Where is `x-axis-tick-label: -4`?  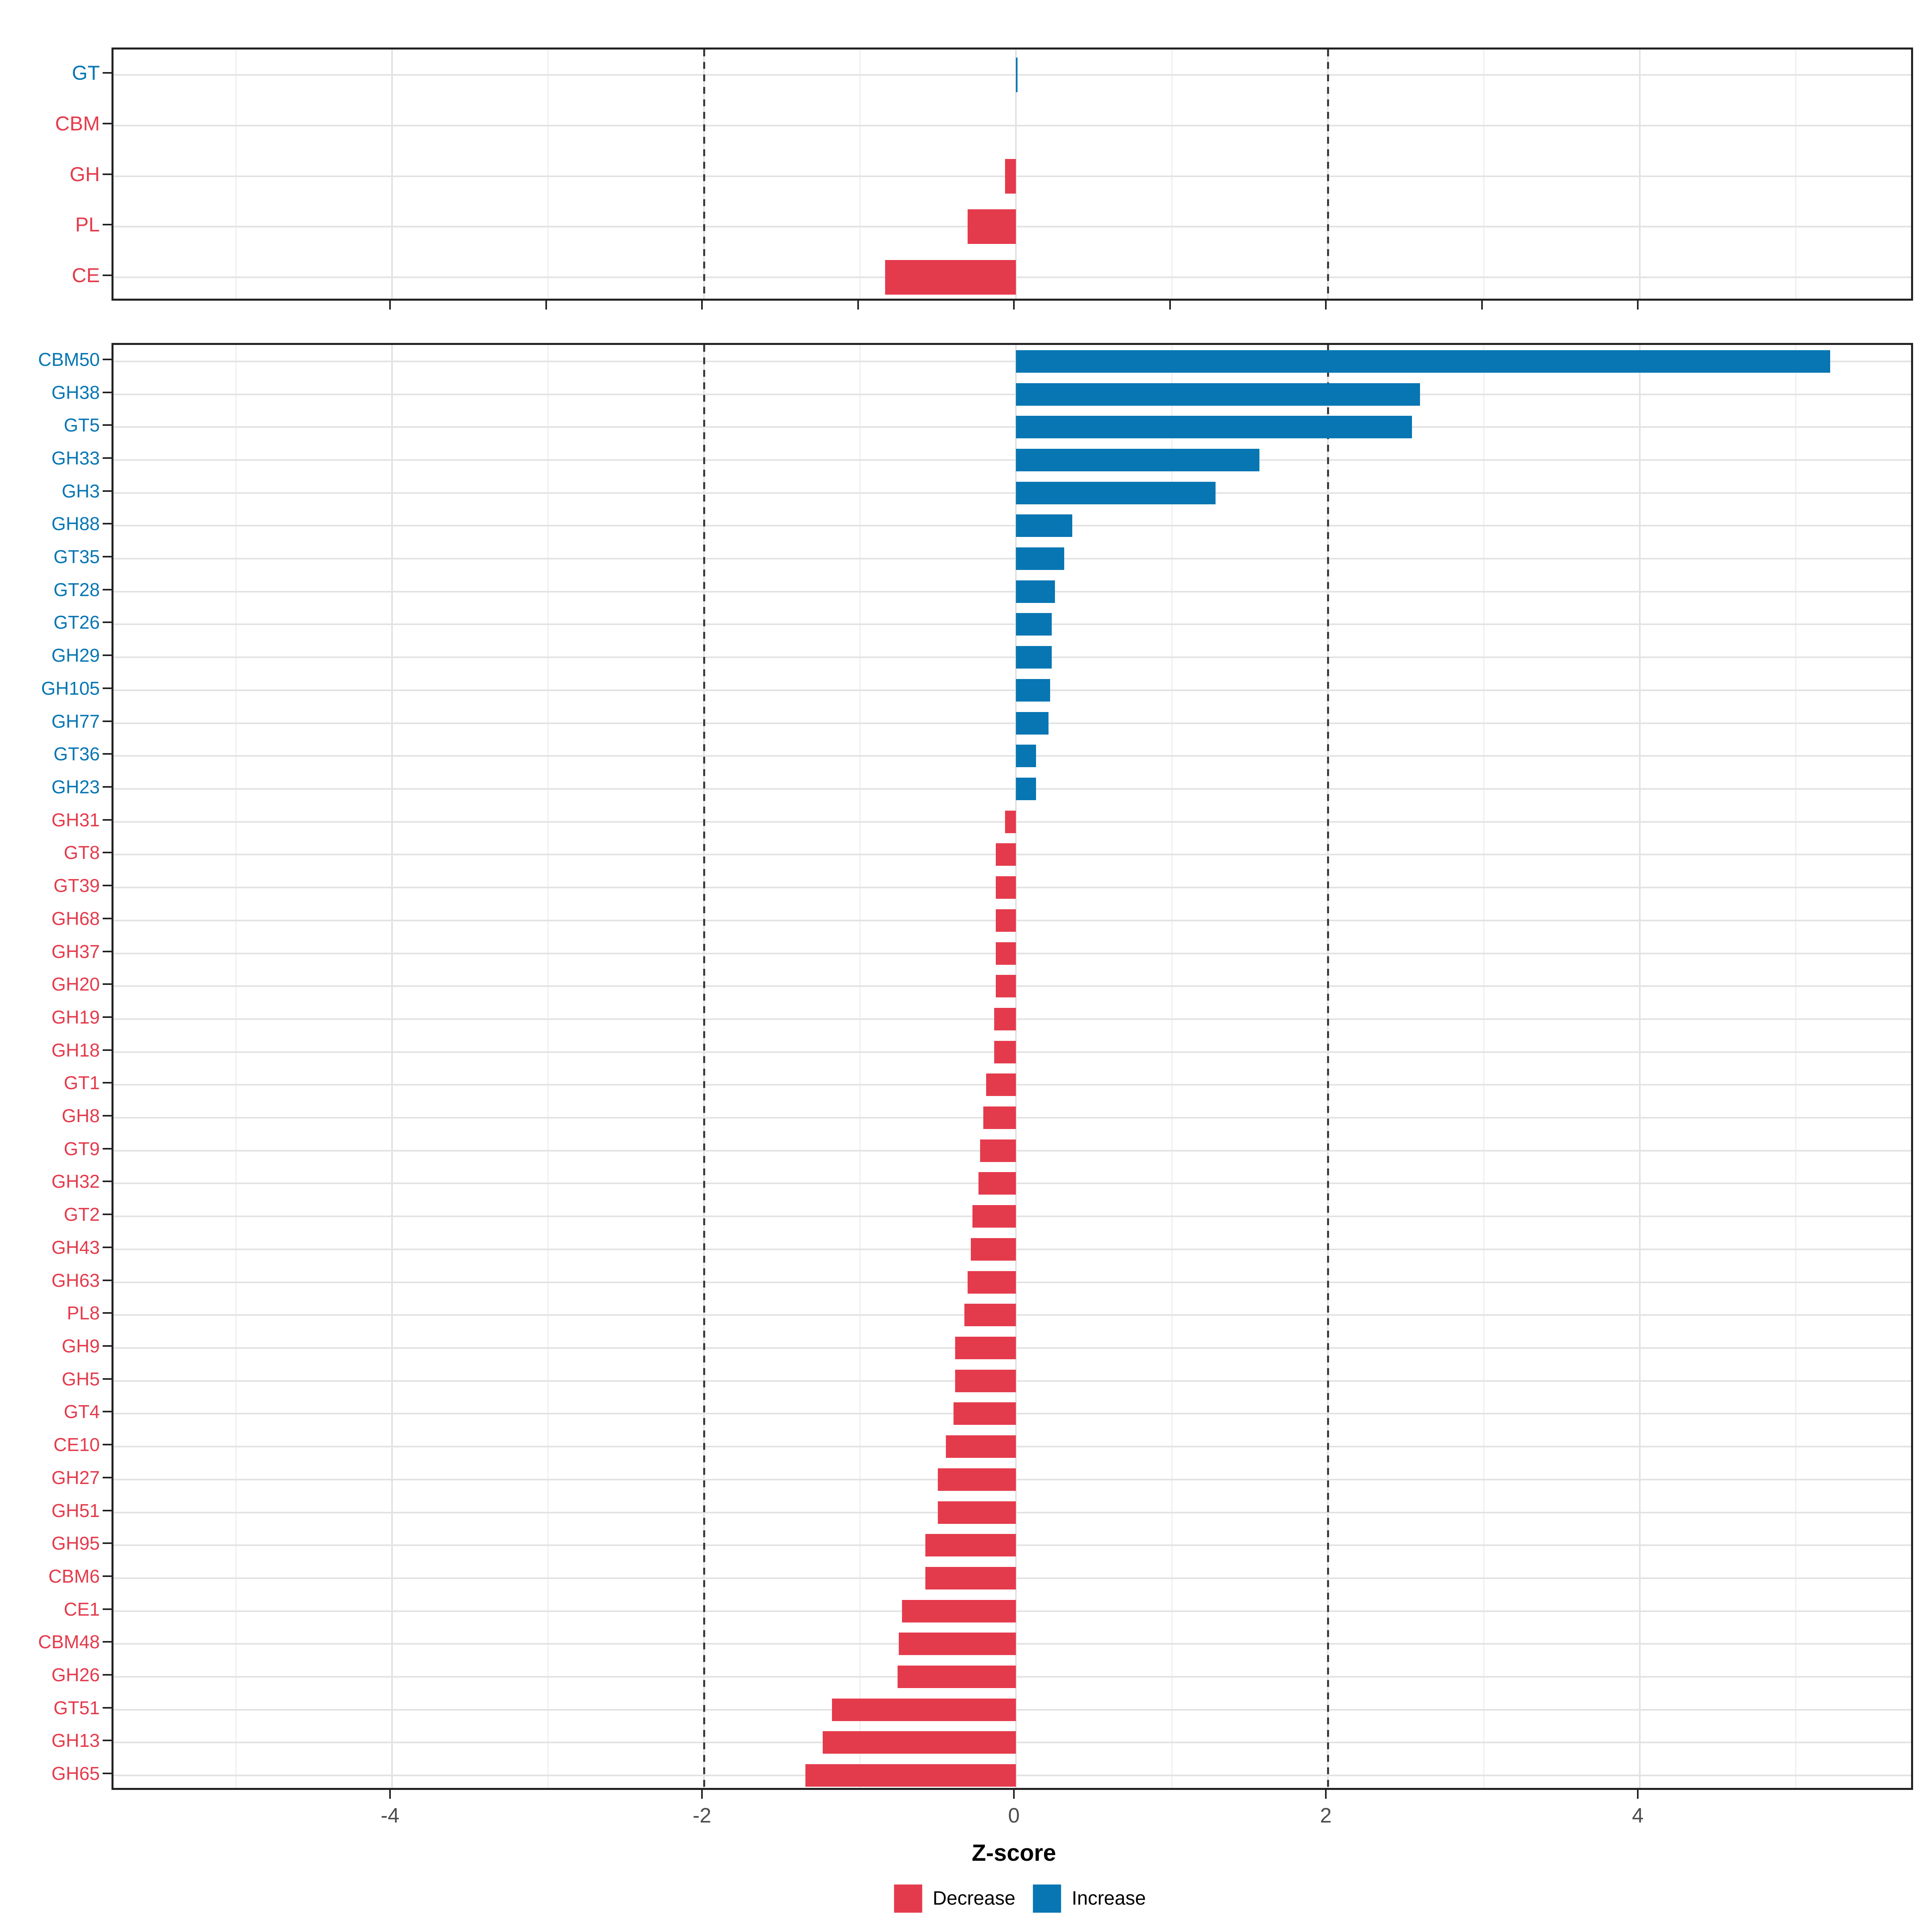
x-axis-tick-label: -4 is located at coordinates (390, 1815).